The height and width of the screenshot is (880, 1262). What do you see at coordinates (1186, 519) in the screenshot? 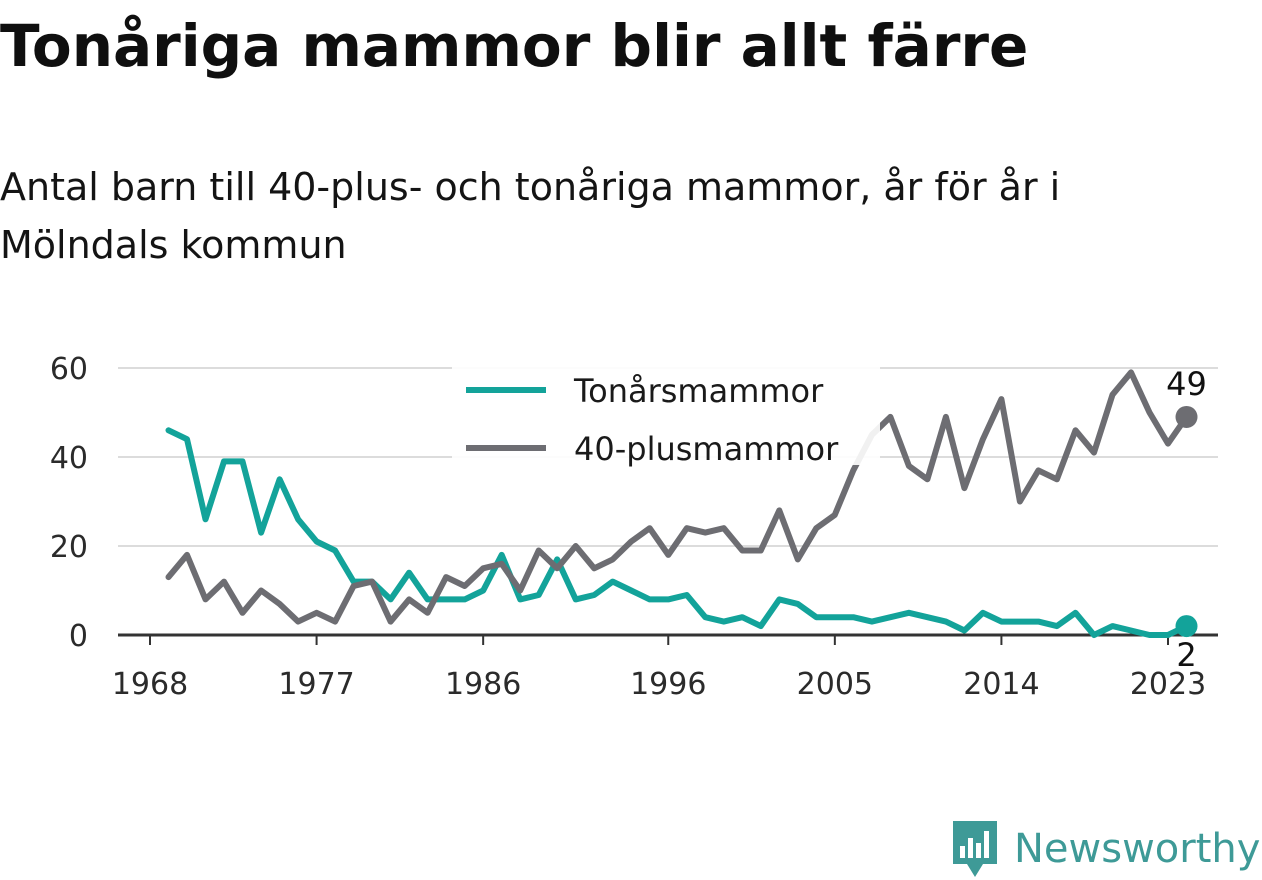
I see `end-markers: 2 49` at bounding box center [1186, 519].